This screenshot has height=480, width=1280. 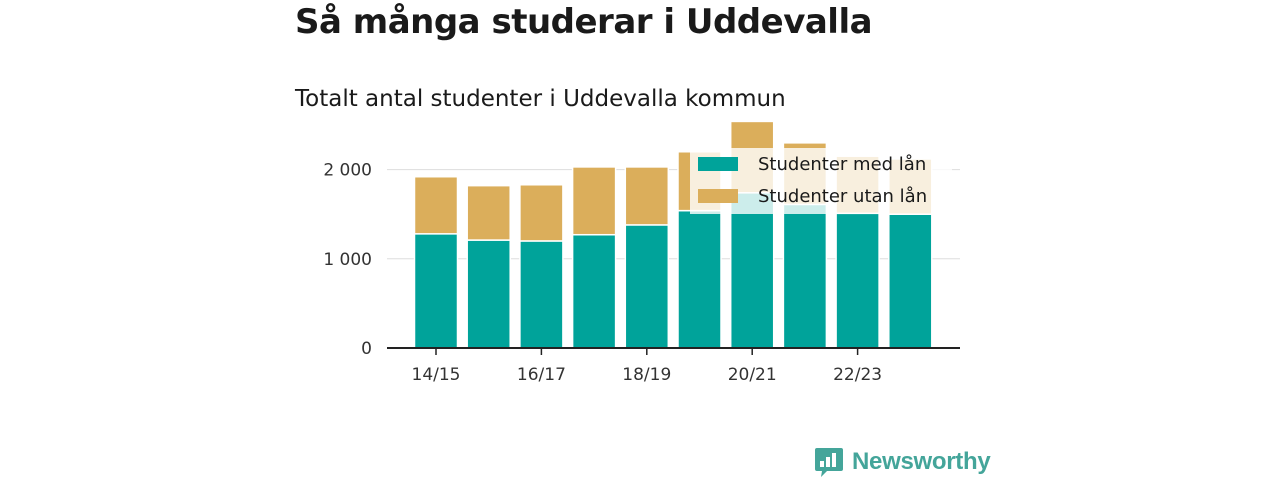 I want to click on chart-bubble-icon, so click(x=829, y=462).